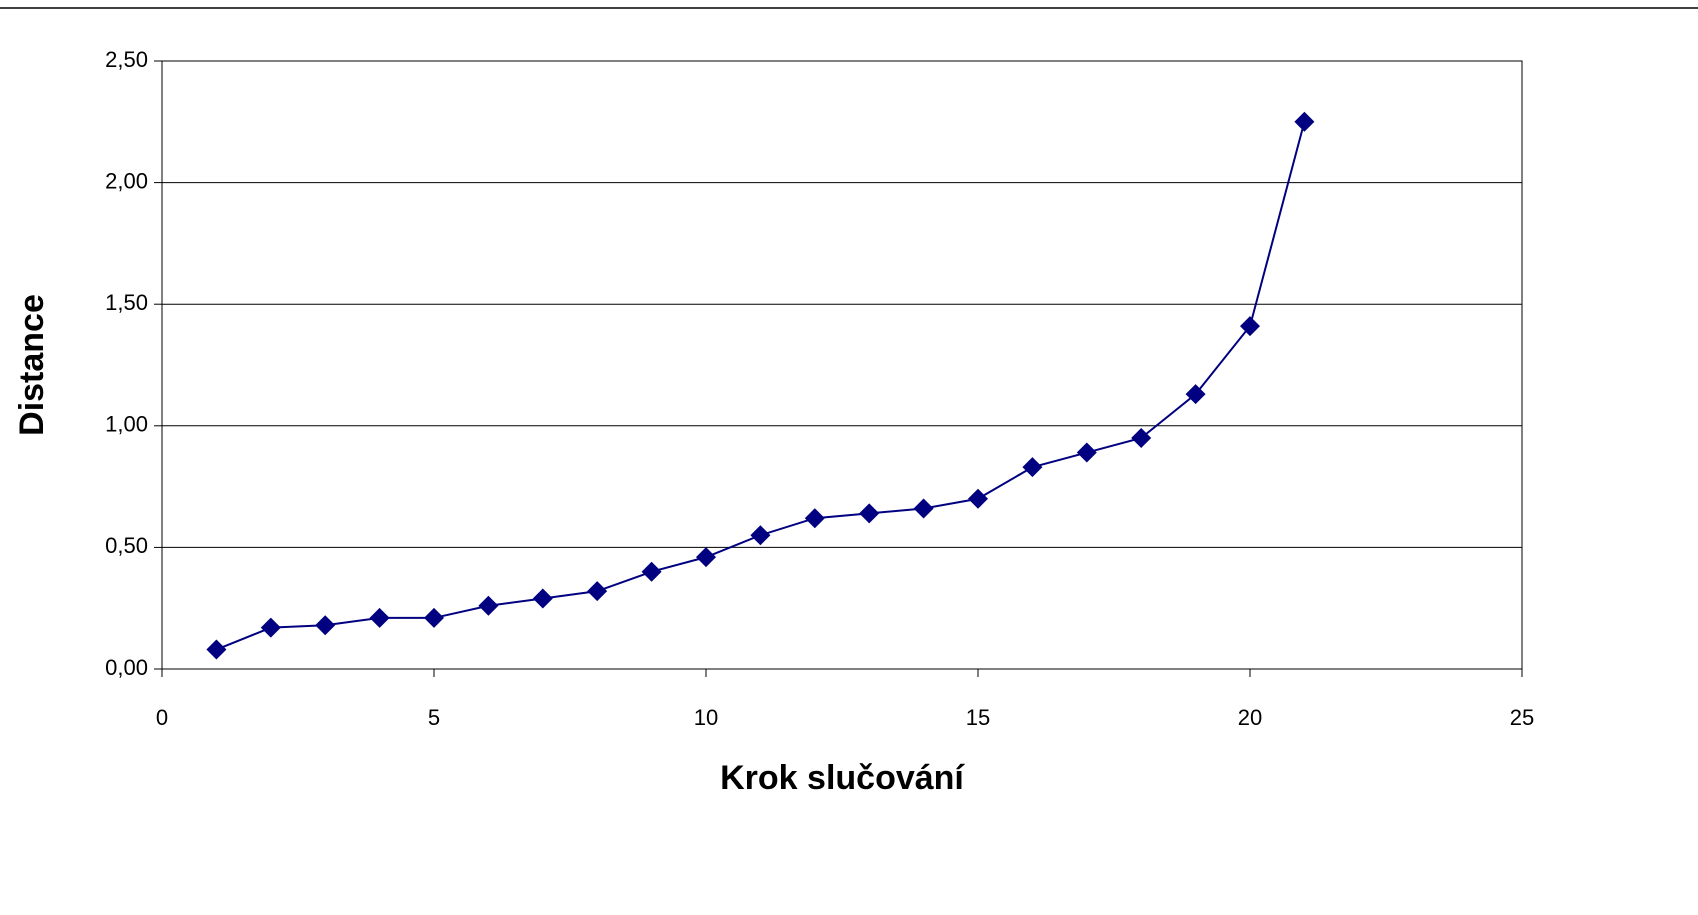 Image resolution: width=1698 pixels, height=915 pixels. Describe the element at coordinates (126, 424) in the screenshot. I see `y-tick-label: 1,00` at that location.